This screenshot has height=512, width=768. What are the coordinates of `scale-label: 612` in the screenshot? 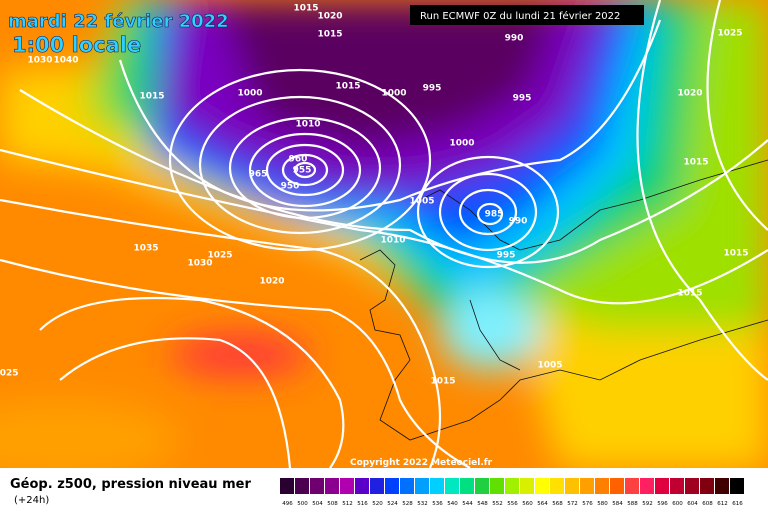 It's located at (722, 504).